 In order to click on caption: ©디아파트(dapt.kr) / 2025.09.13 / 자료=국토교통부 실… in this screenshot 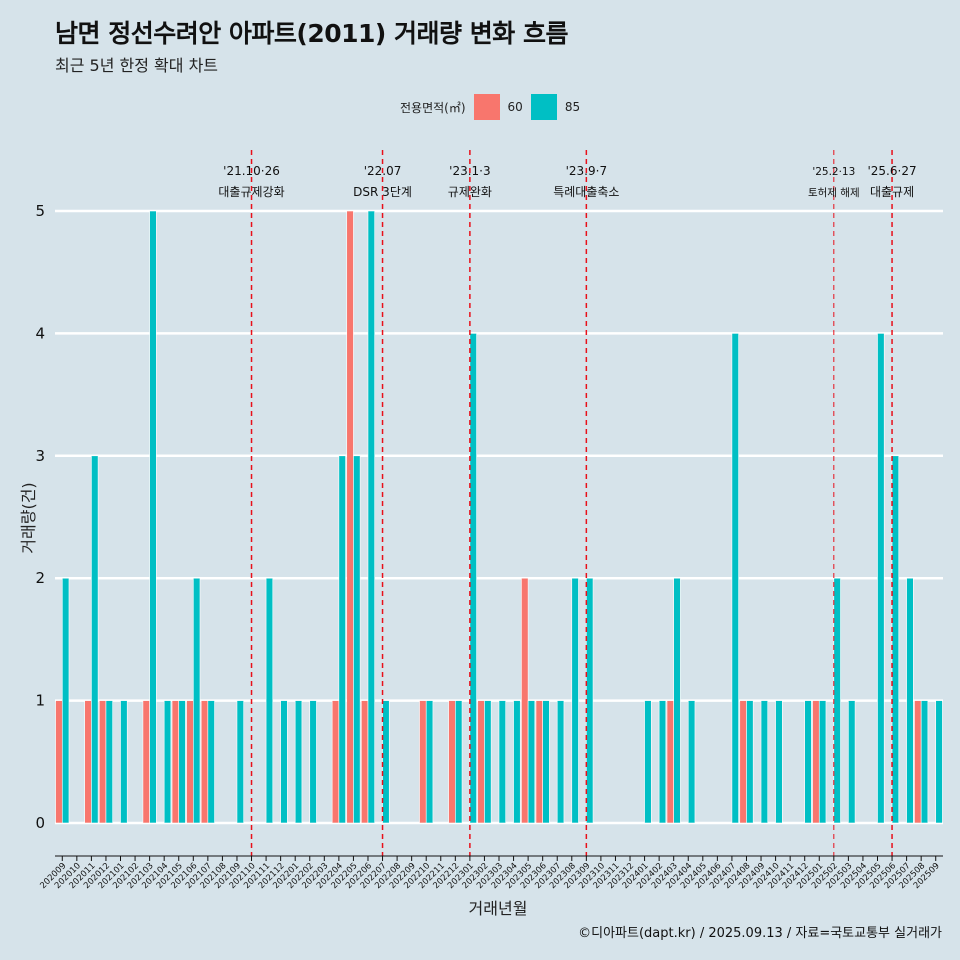, I will do `click(760, 933)`.